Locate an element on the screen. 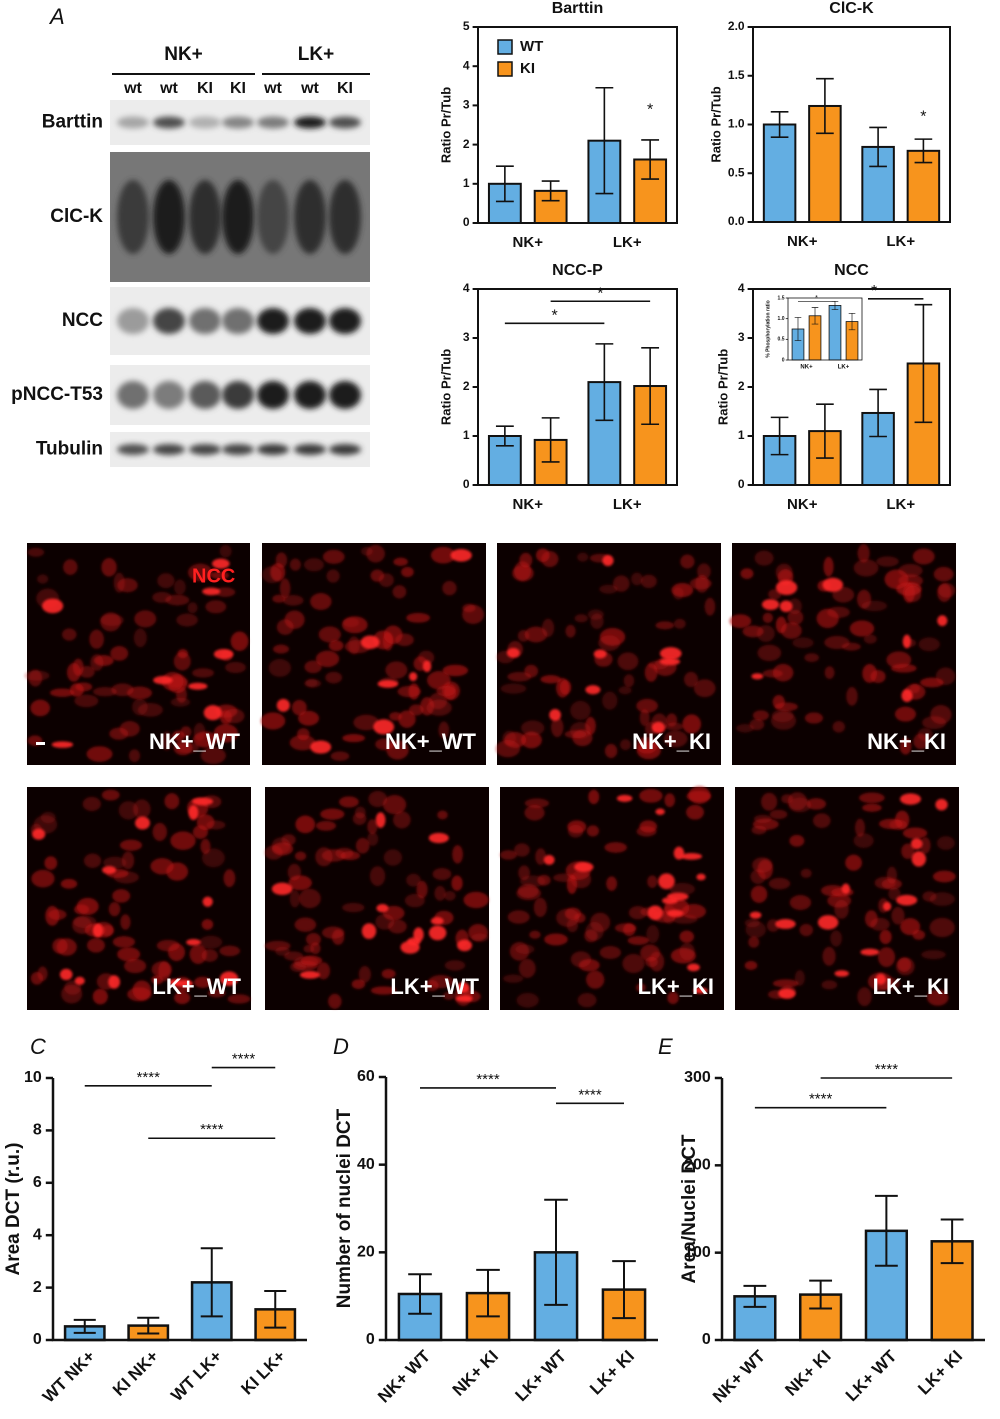  y-tick-label: 1 is located at coordinates (466, 183).